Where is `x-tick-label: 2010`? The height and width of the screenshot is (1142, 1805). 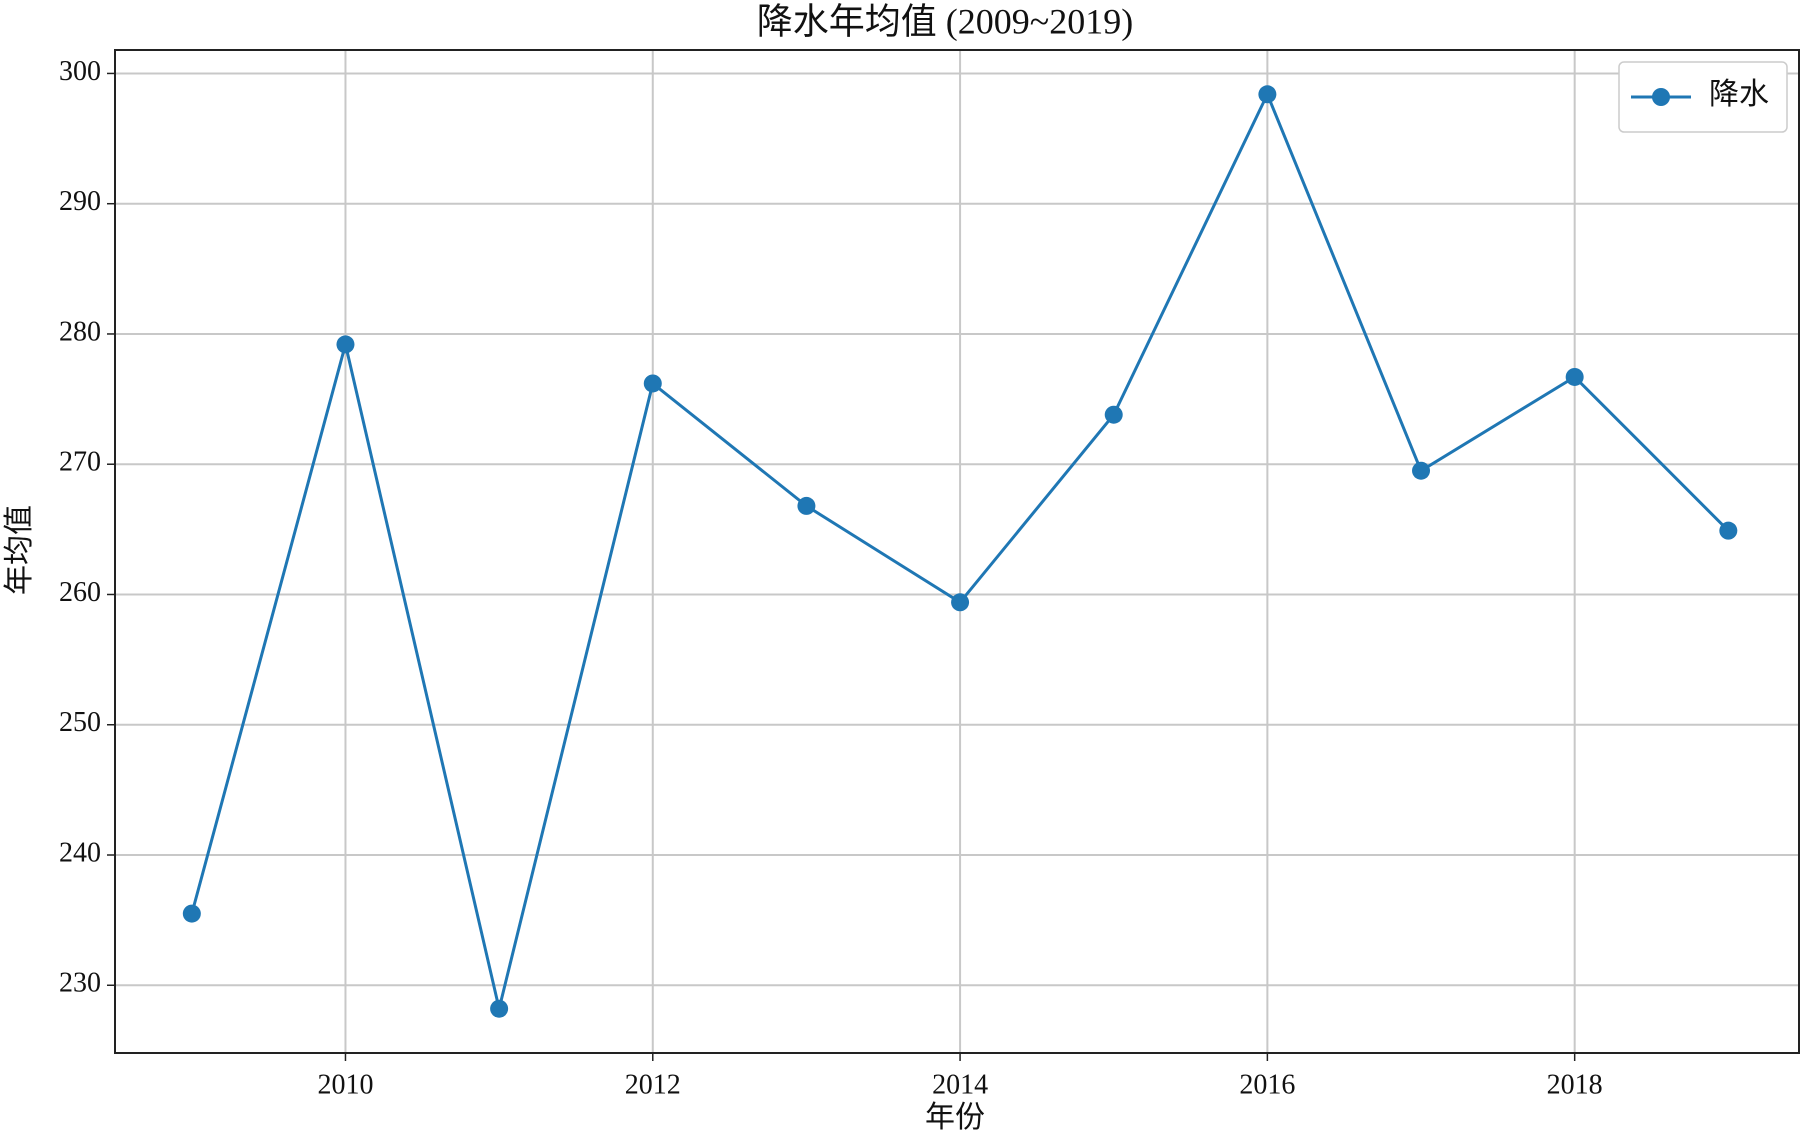 x-tick-label: 2010 is located at coordinates (345, 1084).